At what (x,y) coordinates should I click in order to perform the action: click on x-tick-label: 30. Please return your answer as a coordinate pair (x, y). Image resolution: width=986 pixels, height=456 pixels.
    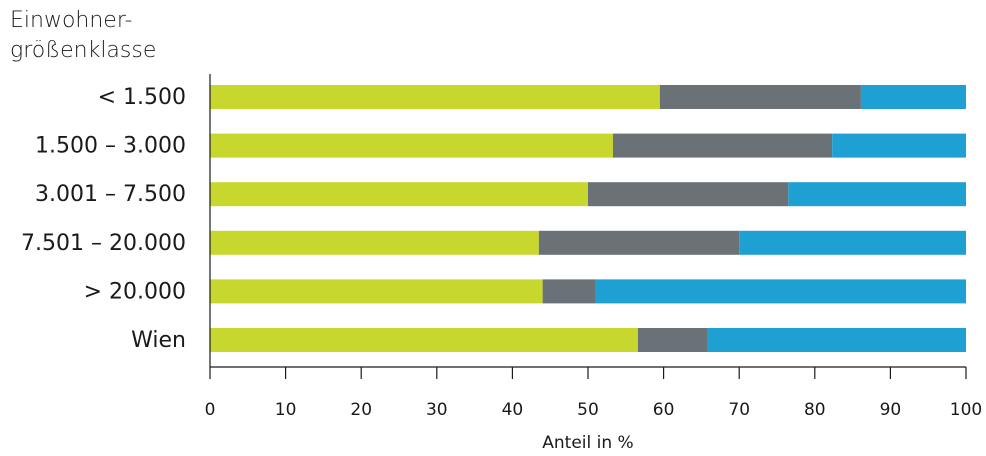
    Looking at the image, I should click on (437, 410).